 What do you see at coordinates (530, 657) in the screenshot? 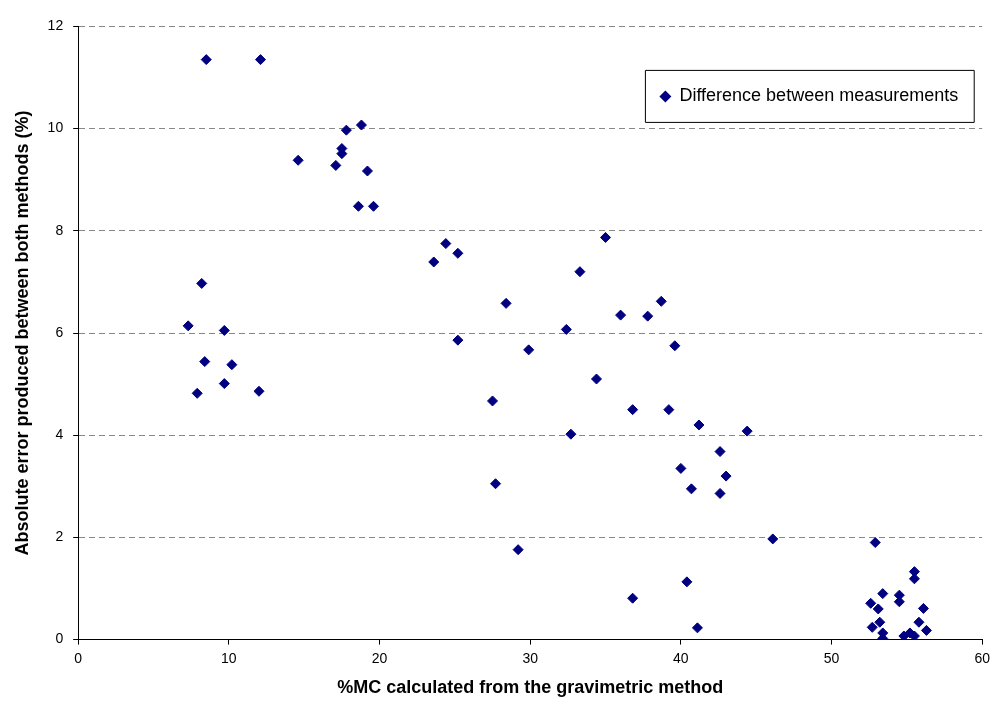
I see `x-tick-label: 30` at bounding box center [530, 657].